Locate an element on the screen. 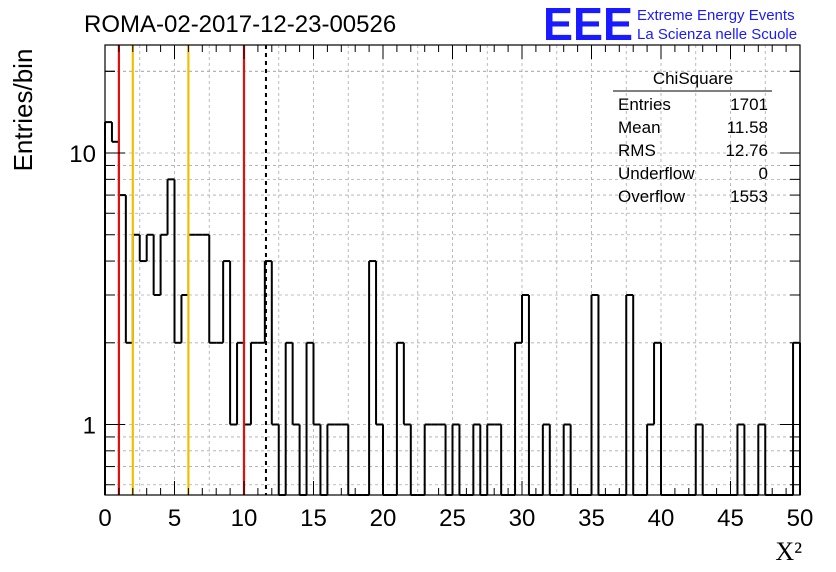 The image size is (836, 572). stats-row-value: 1553 is located at coordinates (749, 196).